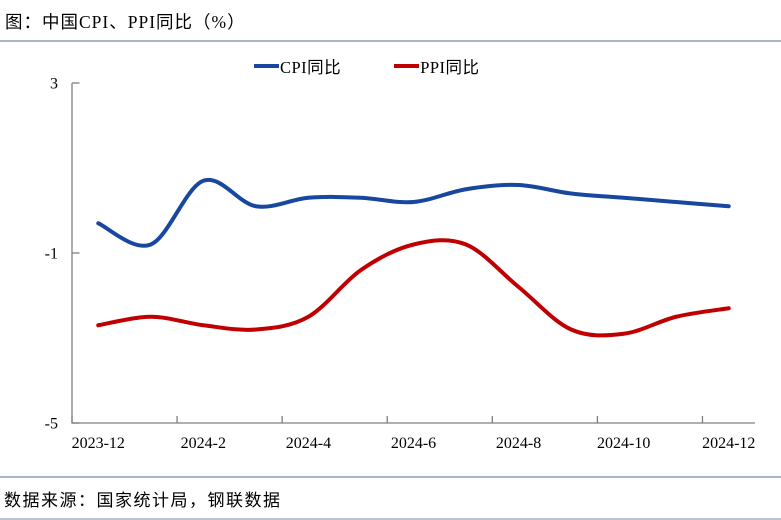  I want to click on y-tick-label: -5, so click(51, 424).